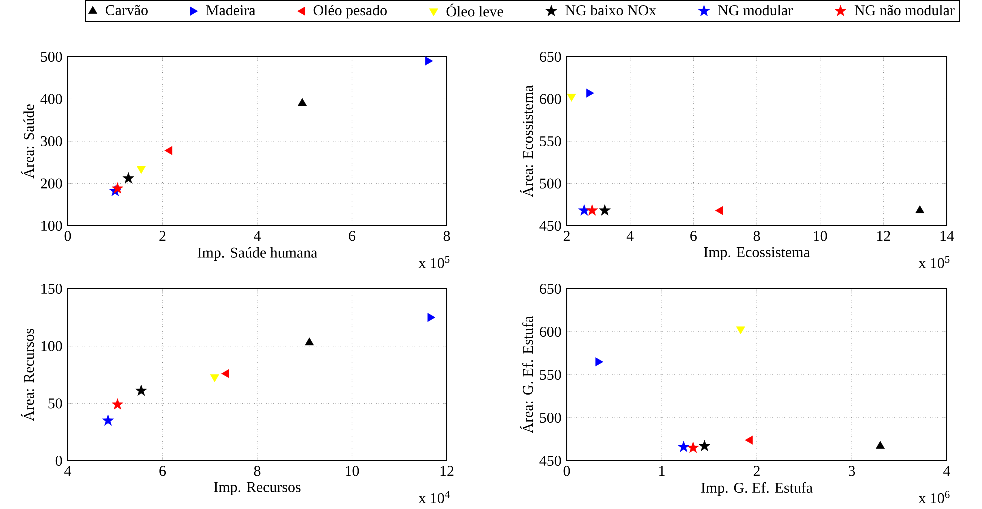 This screenshot has width=982, height=509. Describe the element at coordinates (475, 10) in the screenshot. I see `legend-label: Óleo leve` at that location.